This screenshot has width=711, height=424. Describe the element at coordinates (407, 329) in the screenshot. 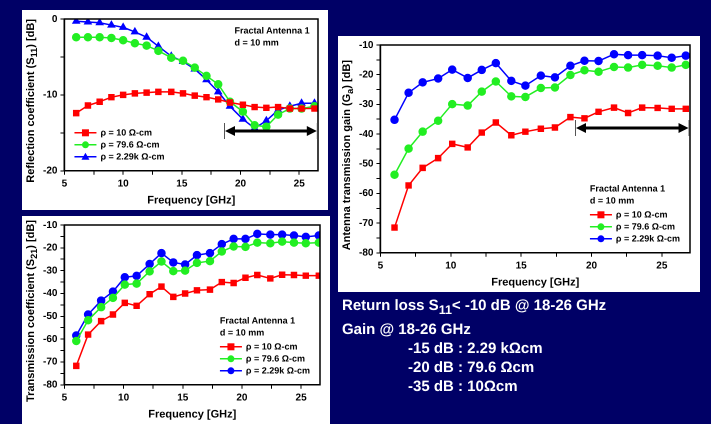

I see `text: Gain @ 18-26 GHz` at that location.